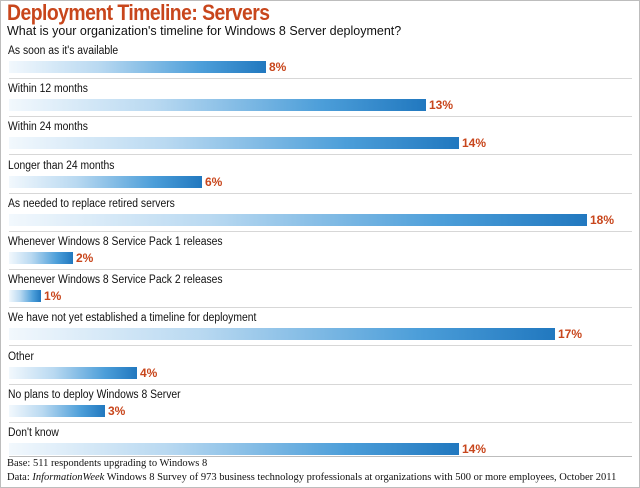 The image size is (640, 488). Describe the element at coordinates (68, 477) in the screenshot. I see `footer-publication: InformationWeek` at that location.